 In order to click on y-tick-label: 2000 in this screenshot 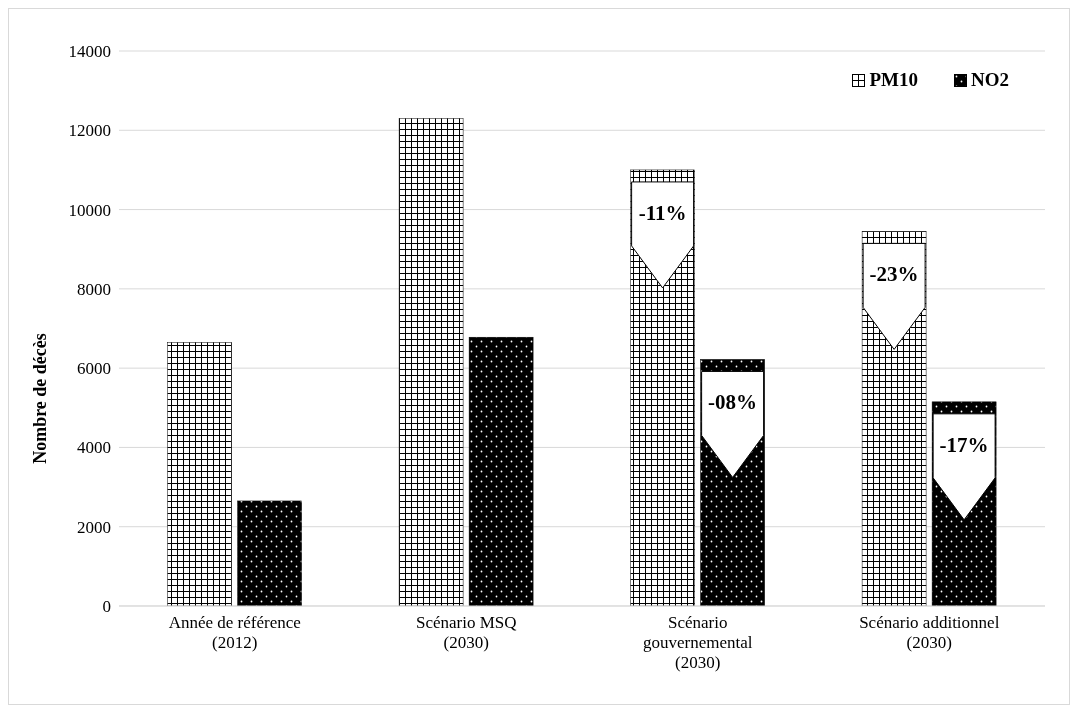, I will do `click(94, 527)`.